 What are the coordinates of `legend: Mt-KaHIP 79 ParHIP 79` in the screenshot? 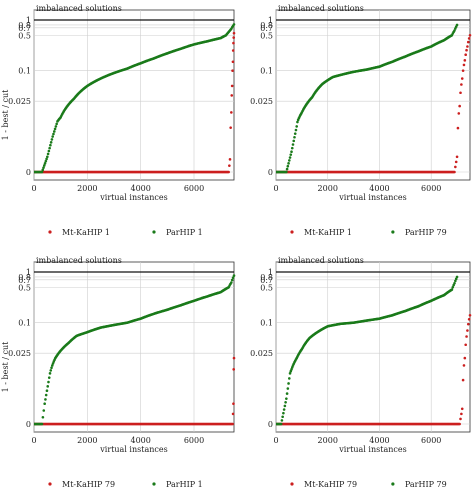 It's located at (368, 484).